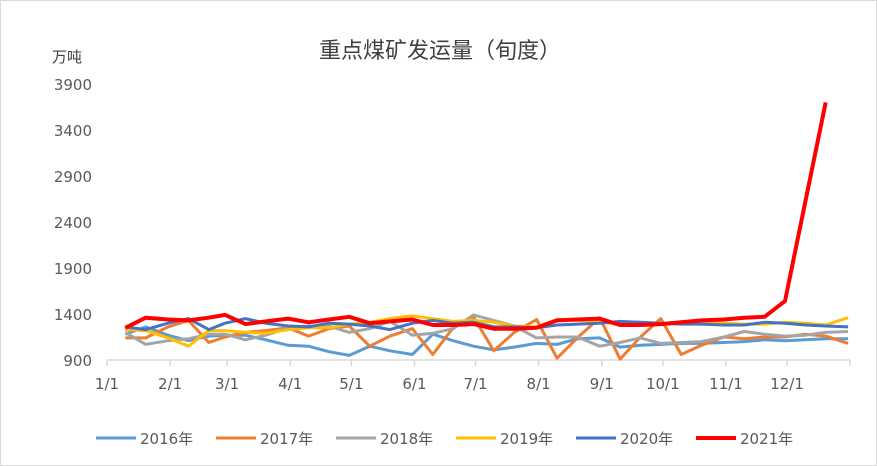 This screenshot has width=877, height=466. Describe the element at coordinates (227, 384) in the screenshot. I see `x-tick-label: 3/1` at that location.